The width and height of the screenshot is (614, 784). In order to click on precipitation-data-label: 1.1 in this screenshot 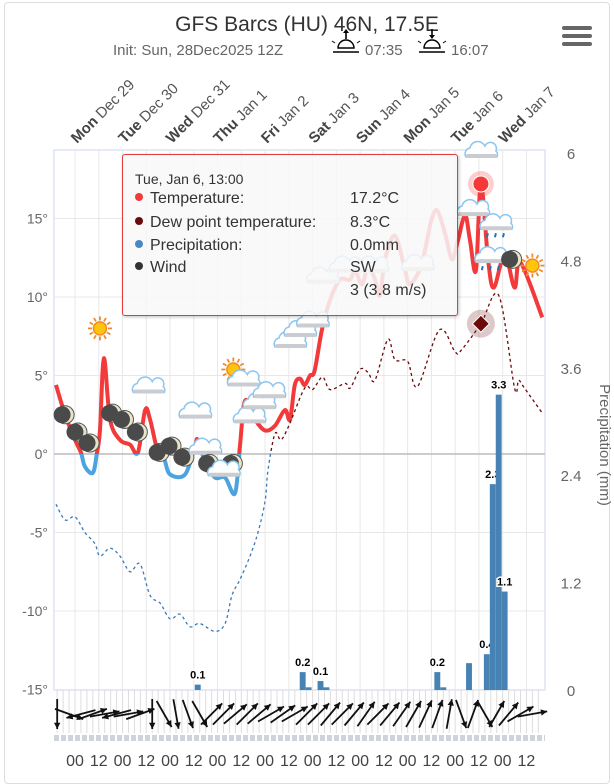, I will do `click(504, 583)`.